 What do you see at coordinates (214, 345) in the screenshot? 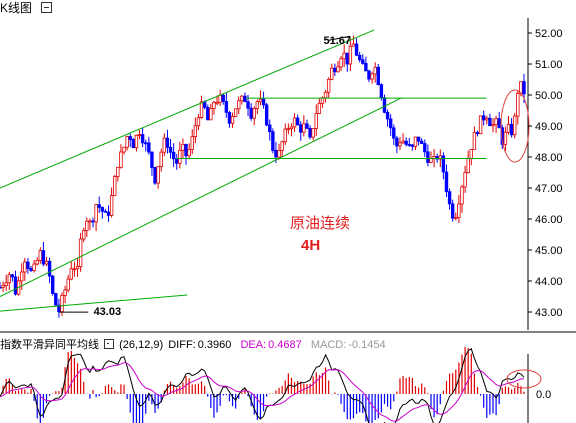
I see `macd-diff-value: 0.3960` at bounding box center [214, 345].